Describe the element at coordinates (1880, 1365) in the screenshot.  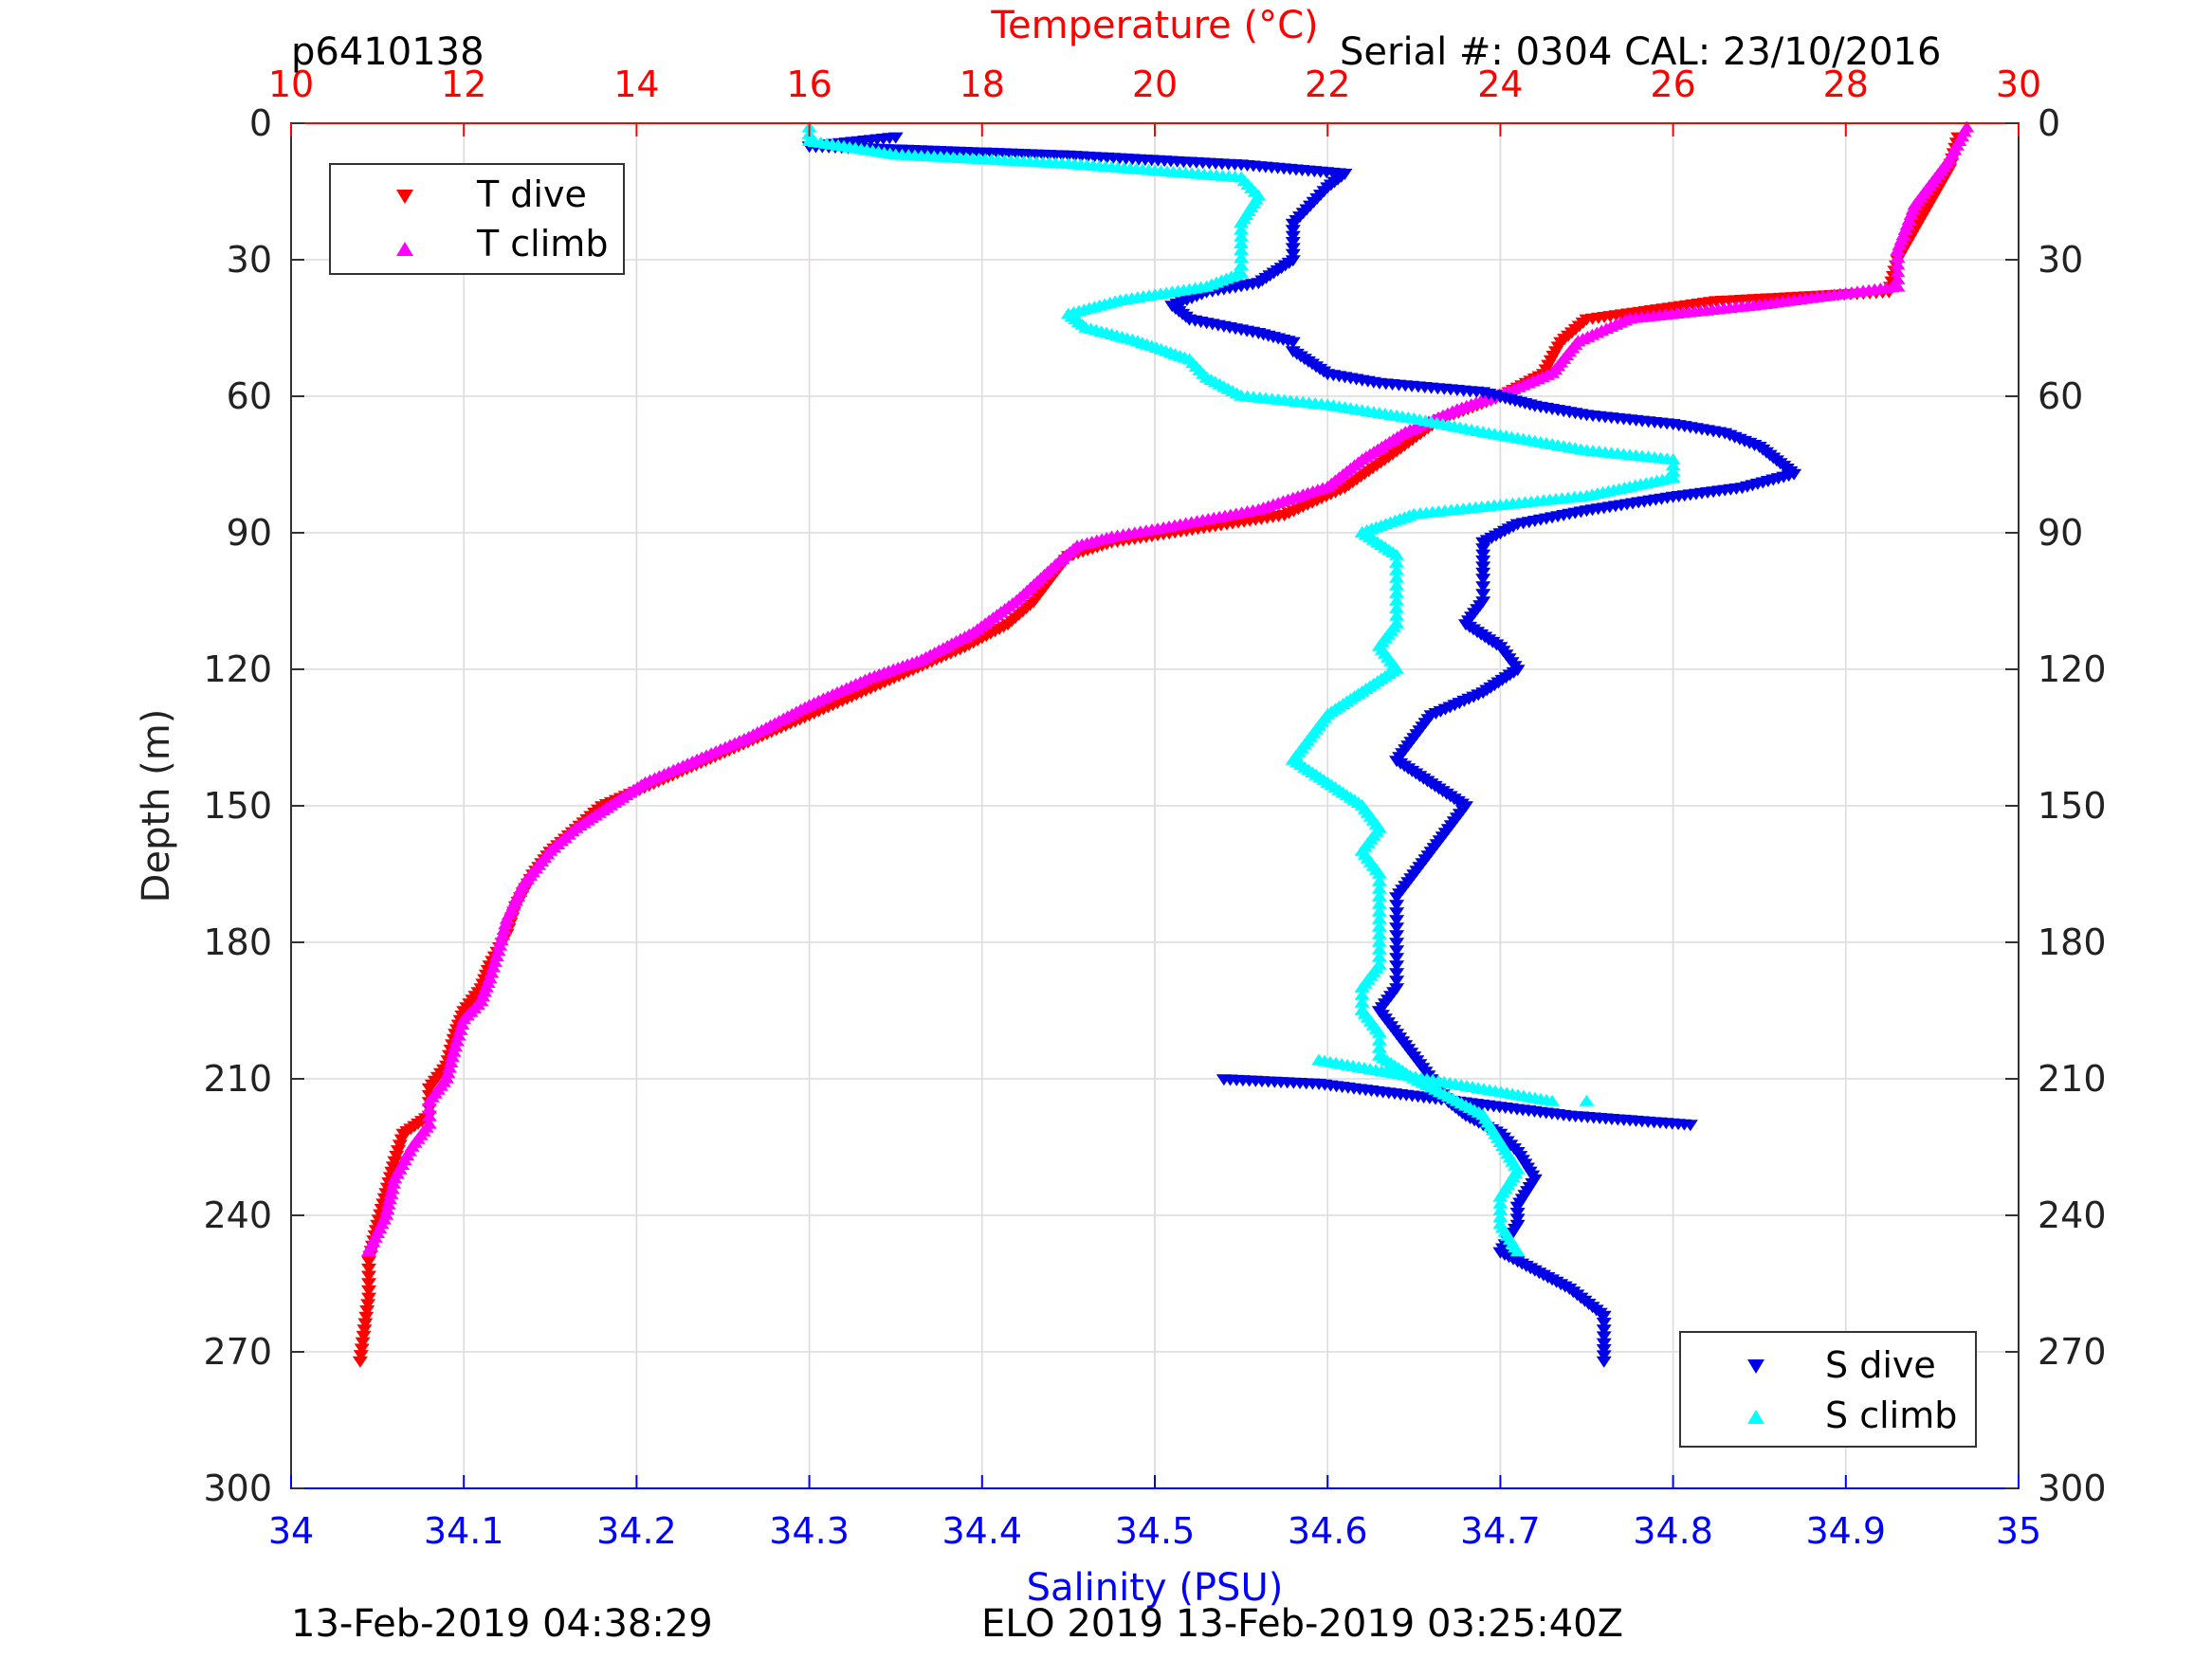
I see `legend-s-dive-label: S dive` at that location.